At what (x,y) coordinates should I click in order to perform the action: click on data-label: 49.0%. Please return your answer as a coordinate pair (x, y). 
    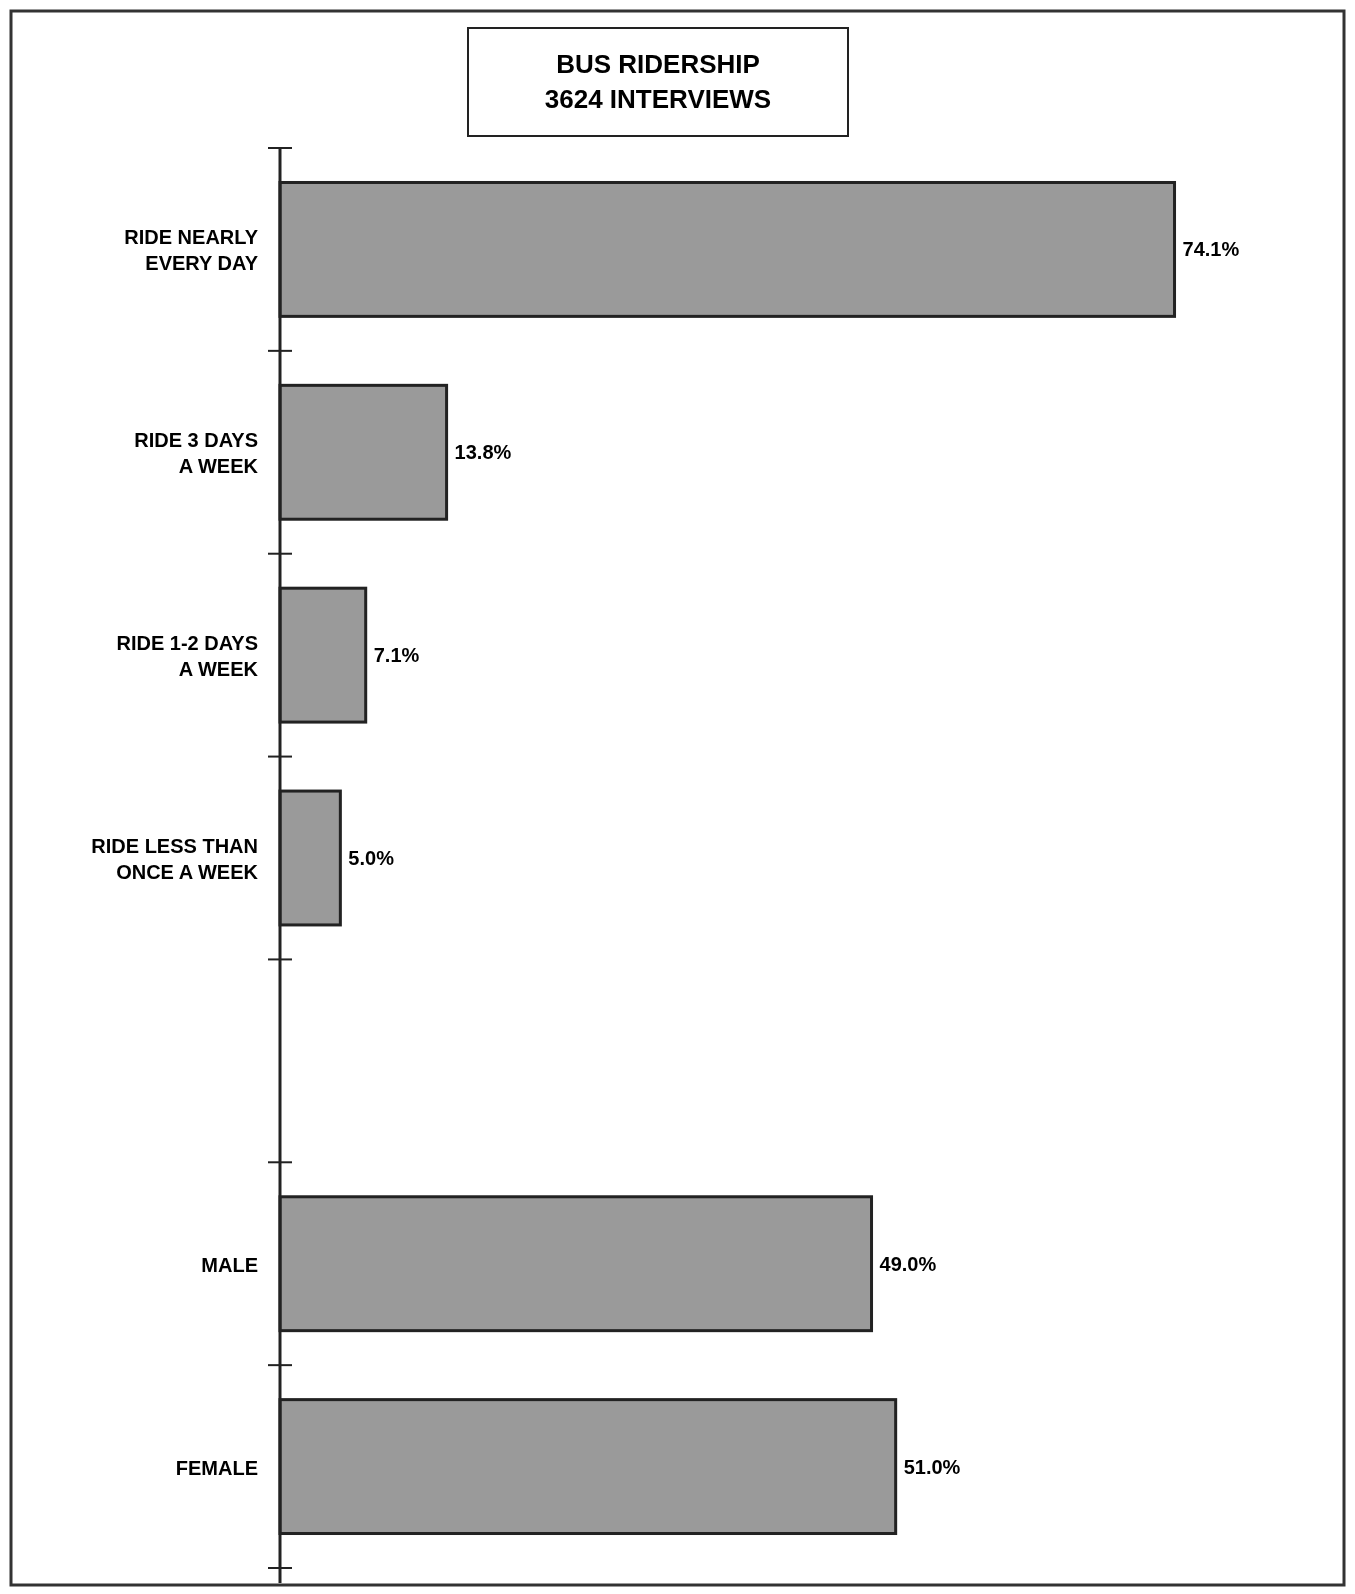
    Looking at the image, I should click on (908, 1263).